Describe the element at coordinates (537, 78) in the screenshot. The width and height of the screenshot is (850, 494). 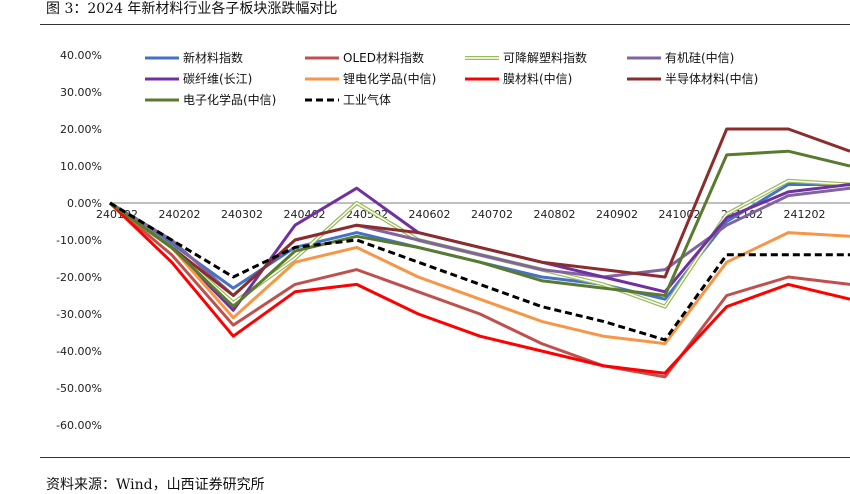
I see `legend-label: 膜材料(中信)` at that location.